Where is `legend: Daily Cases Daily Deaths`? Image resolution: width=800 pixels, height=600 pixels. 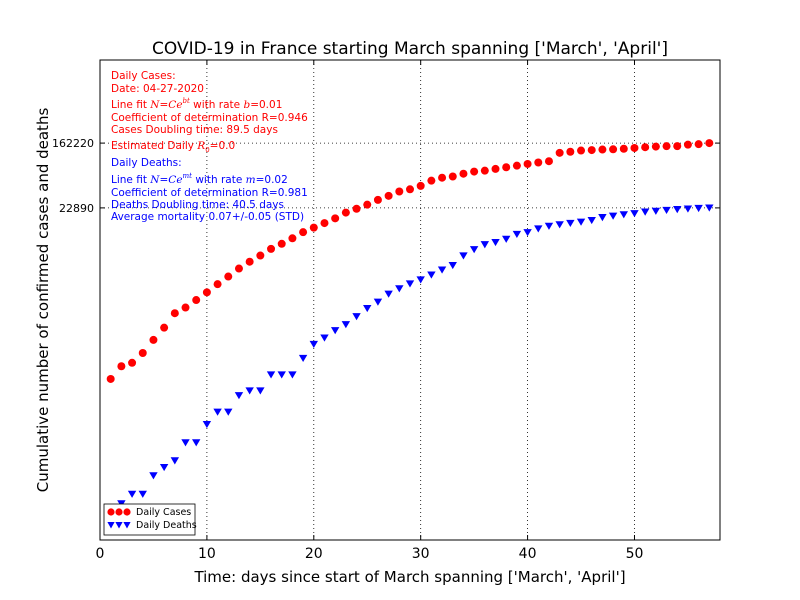
legend: Daily Cases Daily Deaths is located at coordinates (150, 519).